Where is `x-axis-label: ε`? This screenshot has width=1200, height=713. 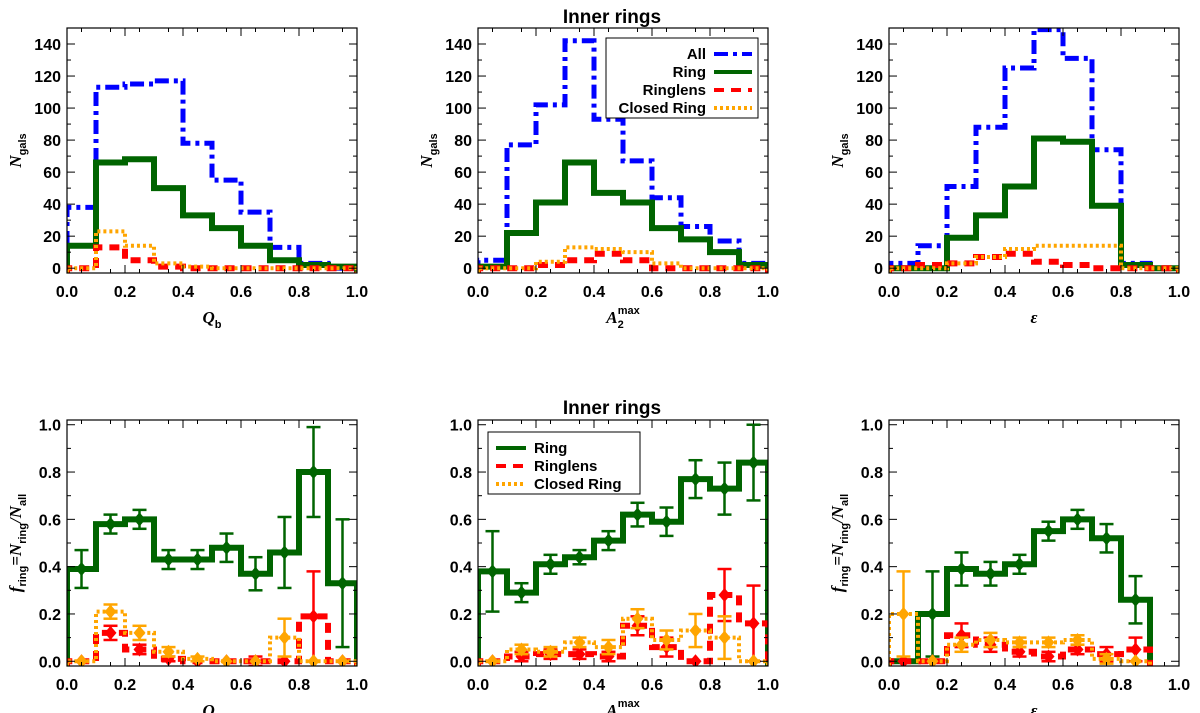
x-axis-label: ε is located at coordinates (1034, 707).